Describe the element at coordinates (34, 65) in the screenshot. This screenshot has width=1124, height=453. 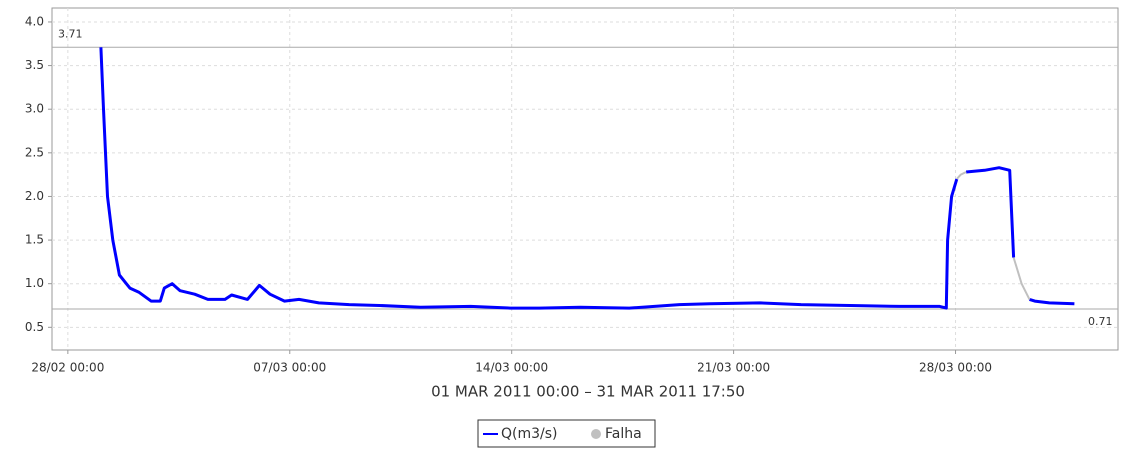
I see `y-tick-label: 3.5` at that location.